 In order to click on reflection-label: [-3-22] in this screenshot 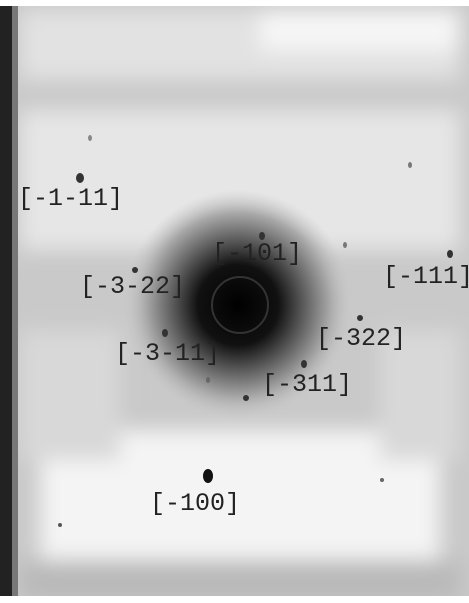, I will do `click(132, 286)`.